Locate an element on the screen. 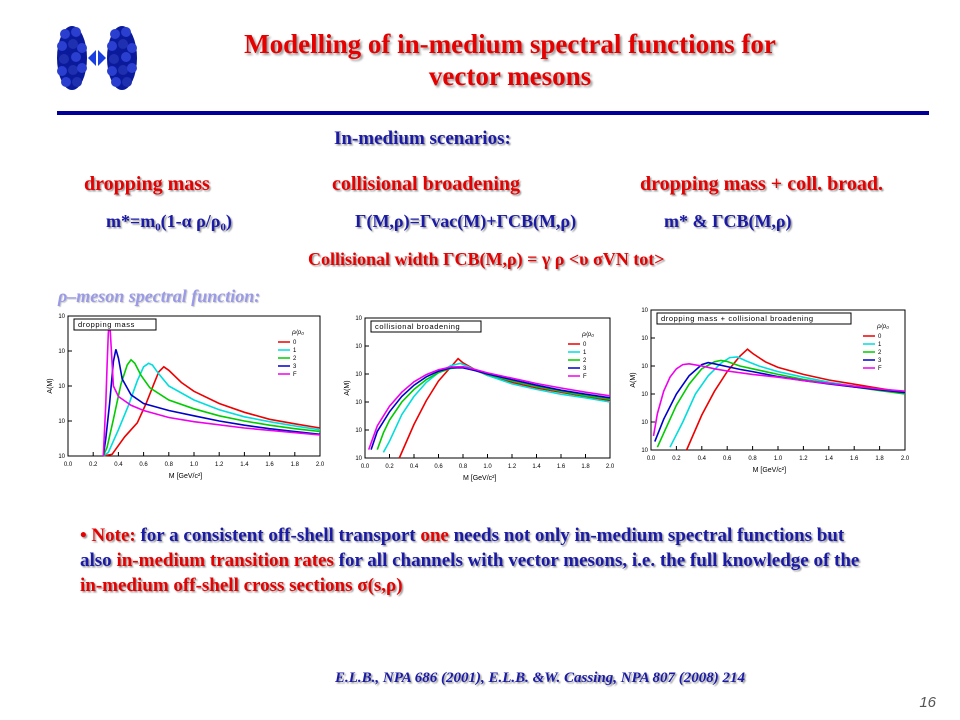 The height and width of the screenshot is (720, 960). formula-dropping-mass: m*=m₀(1-α ρ/ρ₀) is located at coordinates (169, 221).